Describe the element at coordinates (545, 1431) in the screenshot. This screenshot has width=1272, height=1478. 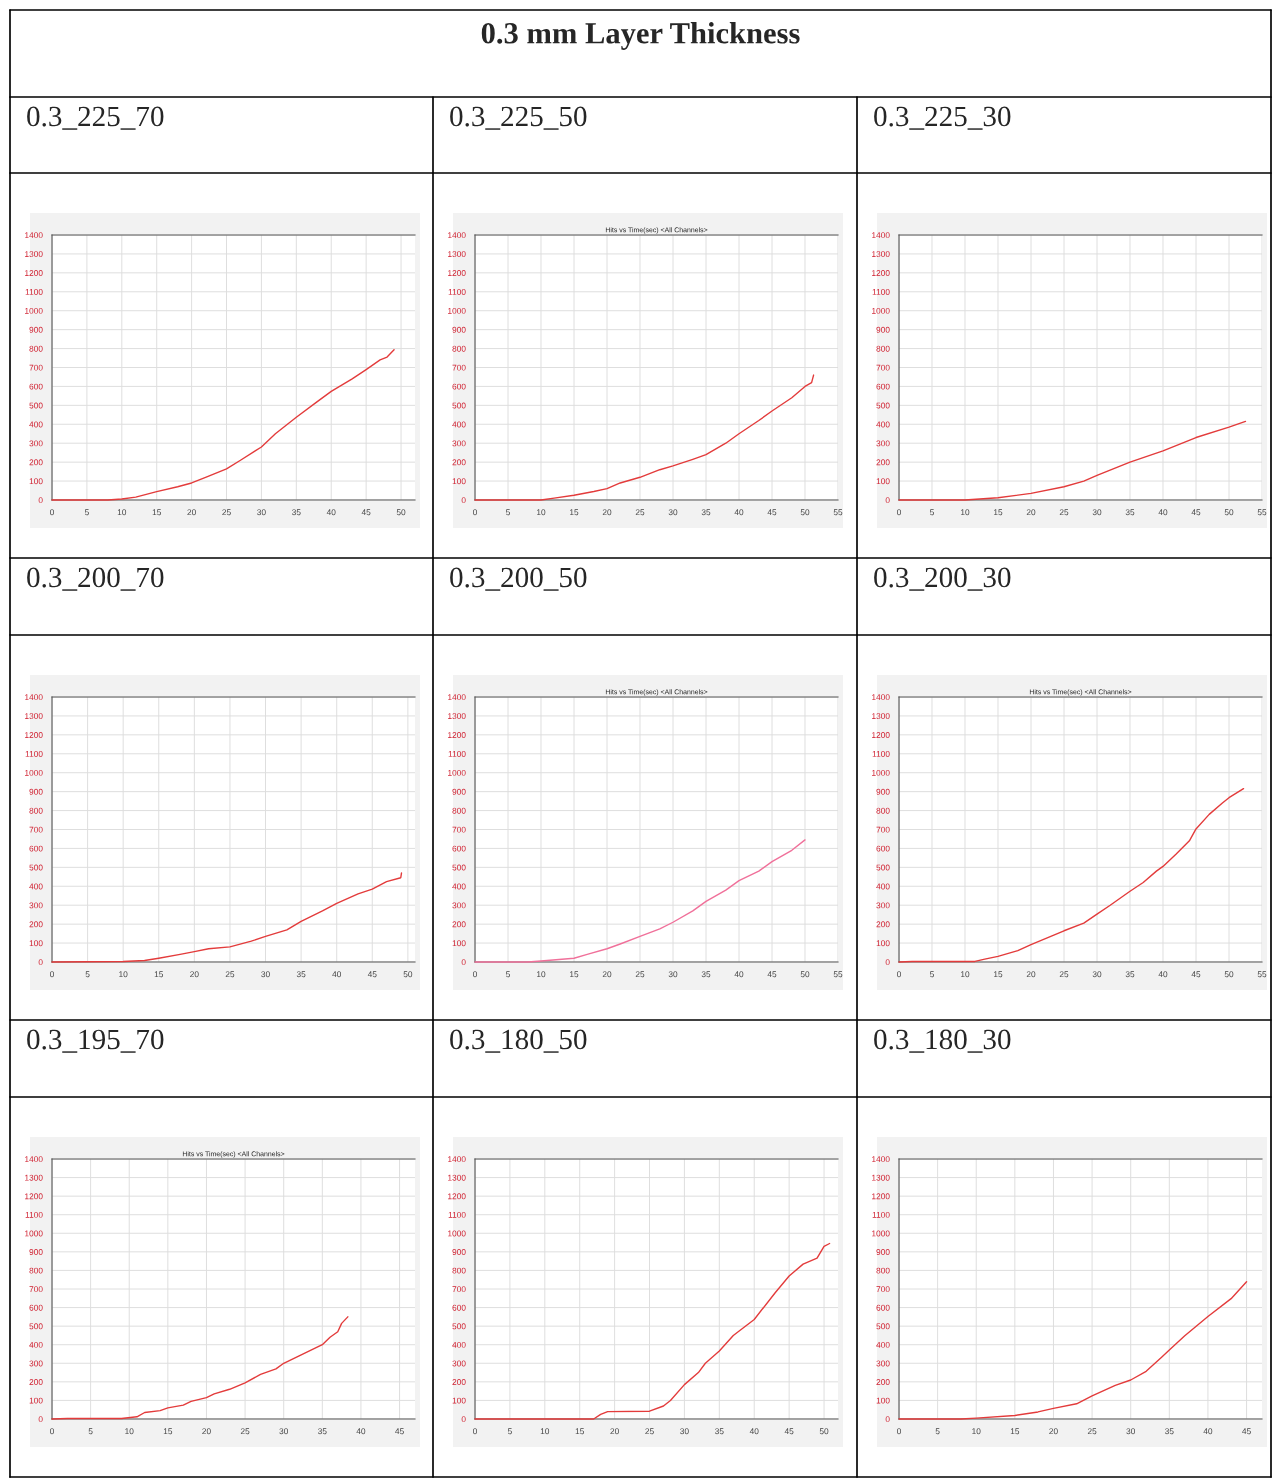
I see `x-tick-label: 10` at that location.